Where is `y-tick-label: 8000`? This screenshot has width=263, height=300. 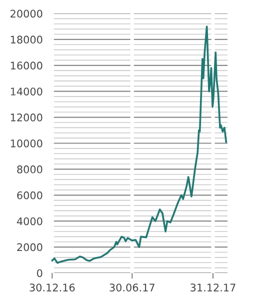 y-tick-label: 8000 is located at coordinates (29, 169).